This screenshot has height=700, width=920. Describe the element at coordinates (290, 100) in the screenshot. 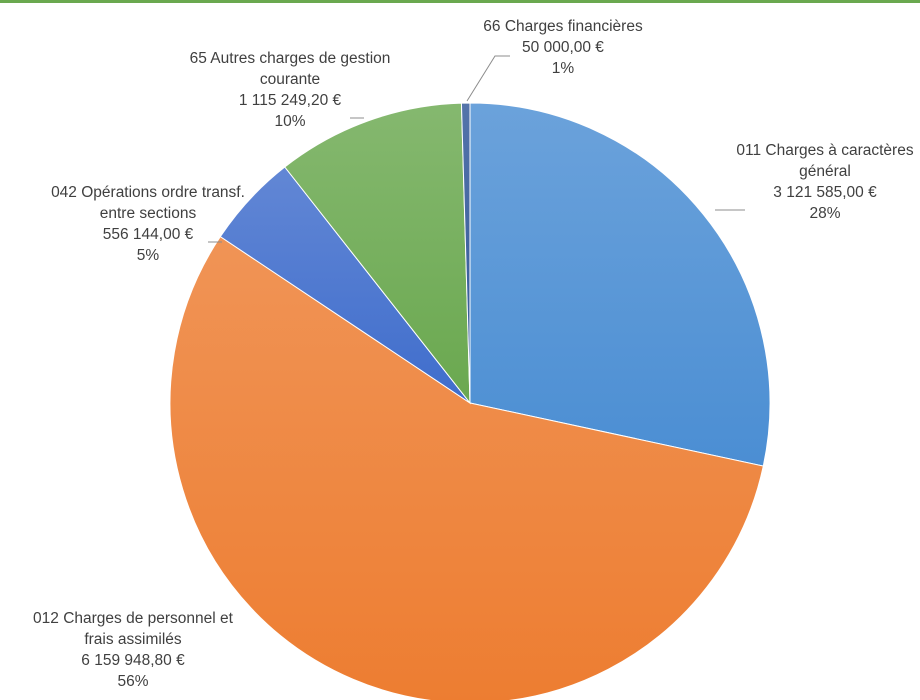

I see `slice-value-label: 1 115 249,20 €` at that location.